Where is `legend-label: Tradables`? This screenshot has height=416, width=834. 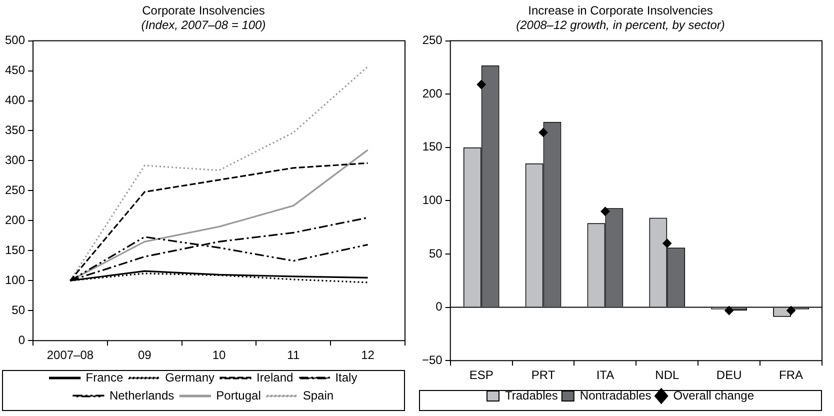 legend-label: Tradables is located at coordinates (531, 395).